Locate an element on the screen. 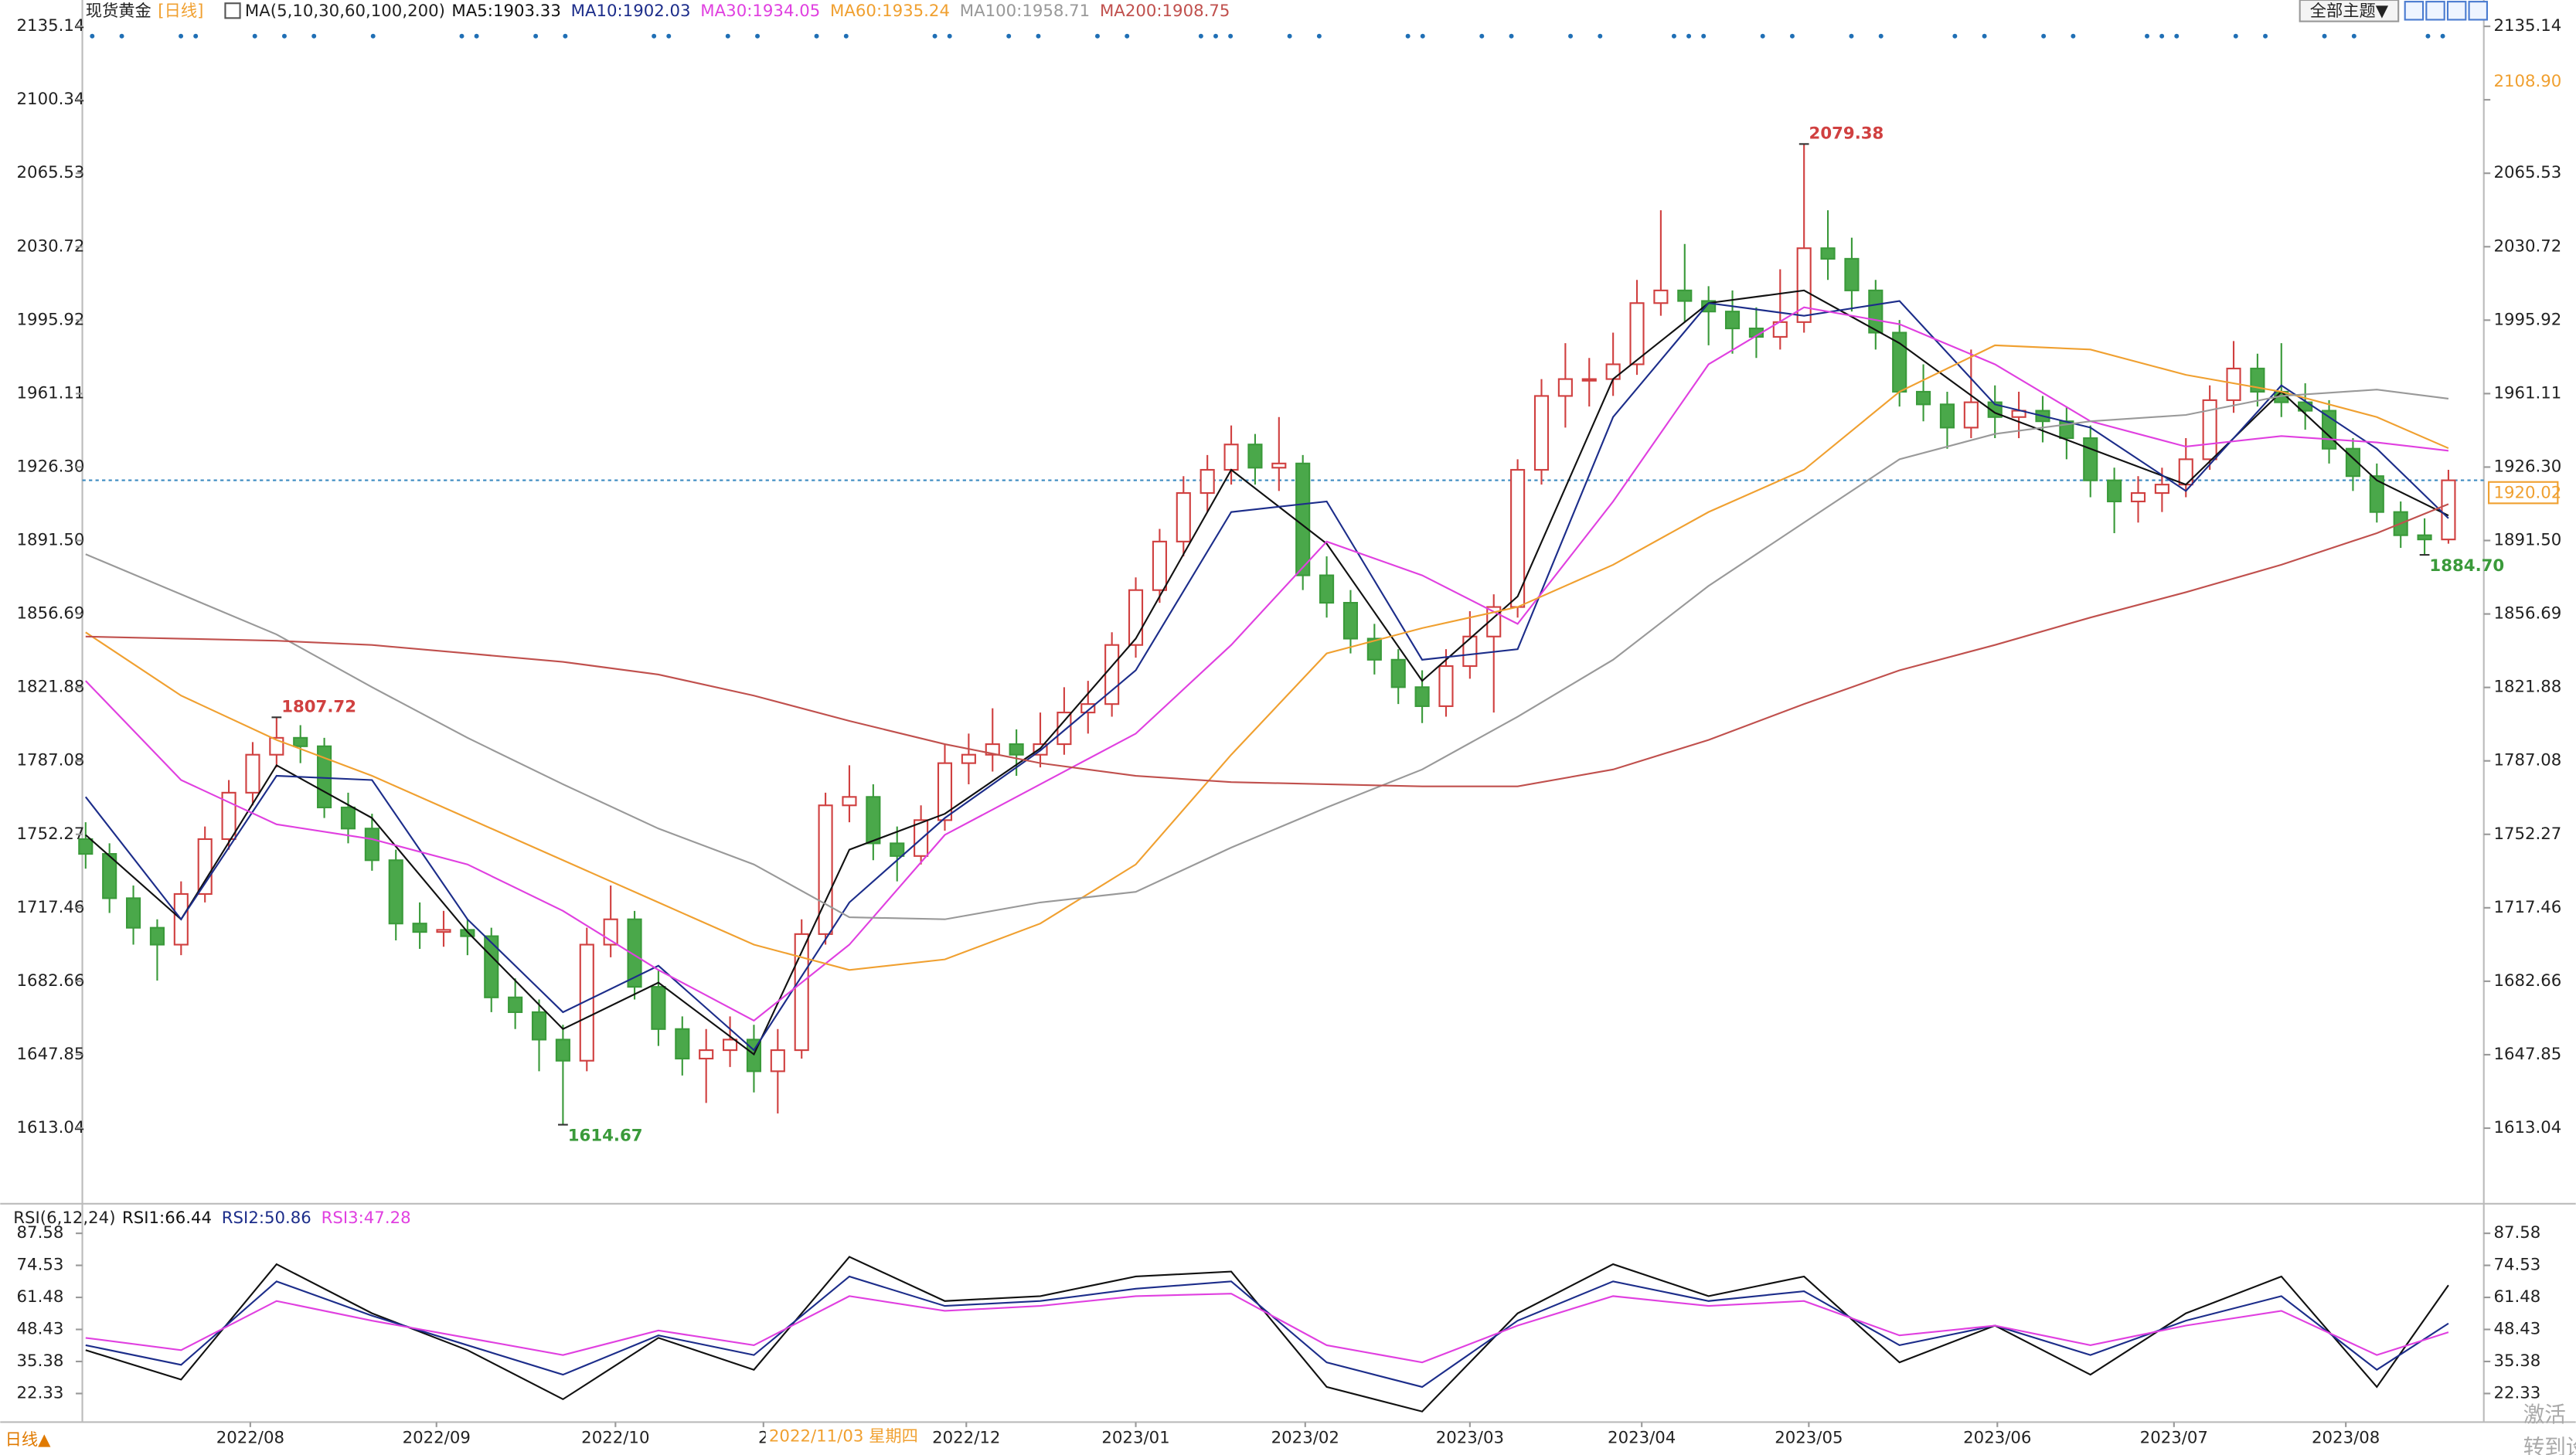  ma-legend: MA30:1934.05 is located at coordinates (760, 11).